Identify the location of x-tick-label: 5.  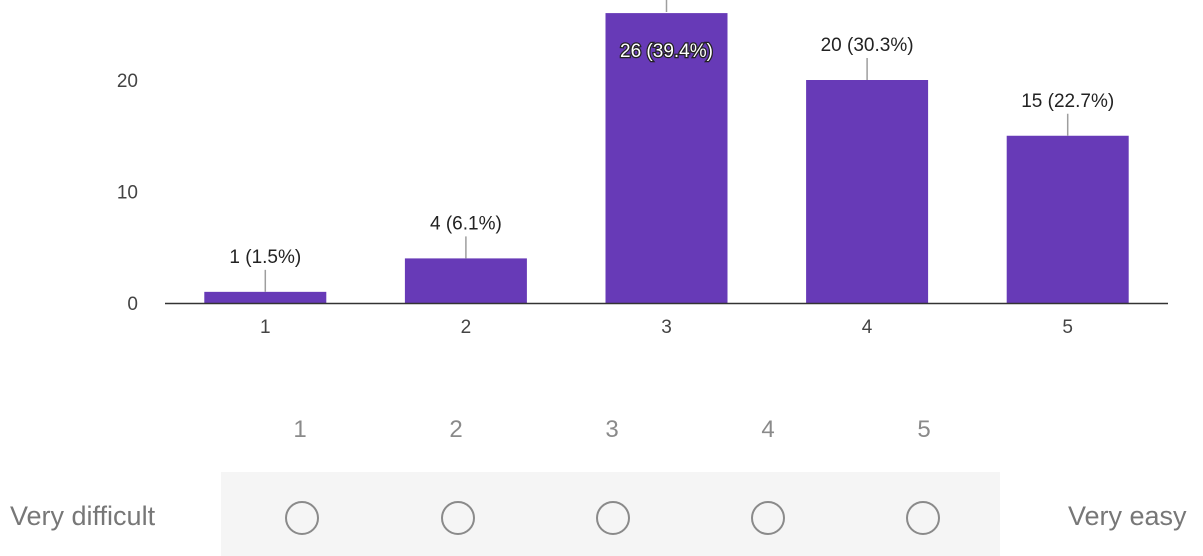
(1067, 327).